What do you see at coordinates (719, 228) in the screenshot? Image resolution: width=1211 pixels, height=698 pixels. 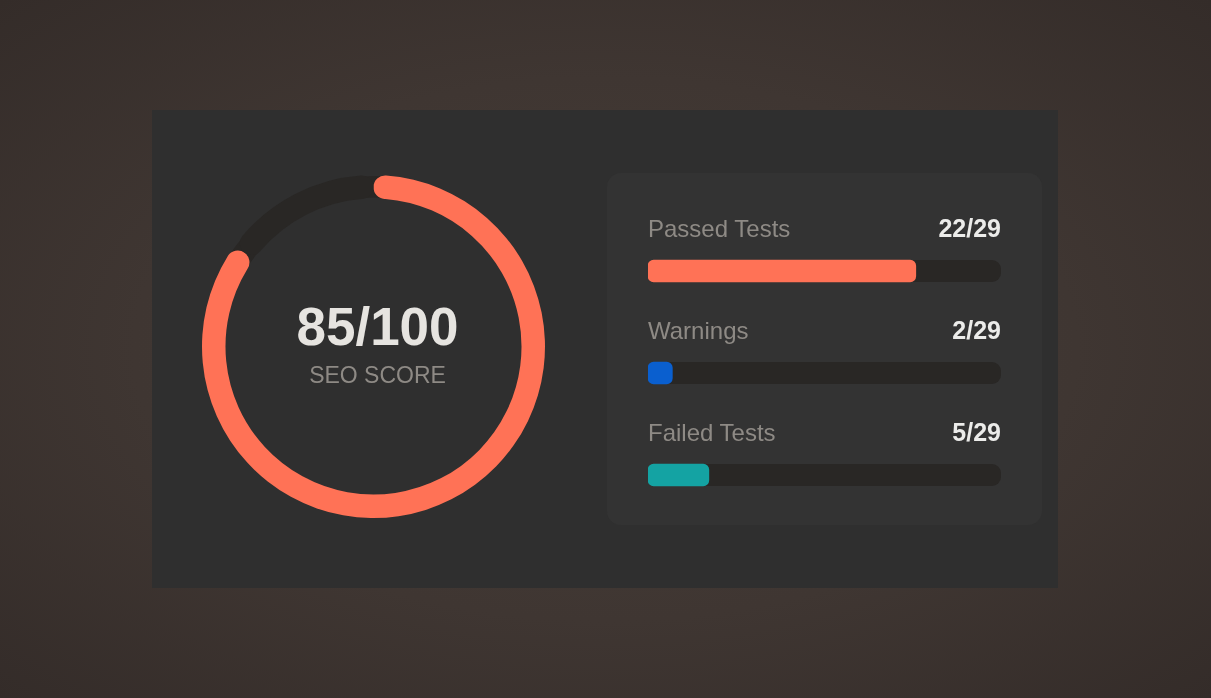 I see `y-tick-label: Passed Tests` at bounding box center [719, 228].